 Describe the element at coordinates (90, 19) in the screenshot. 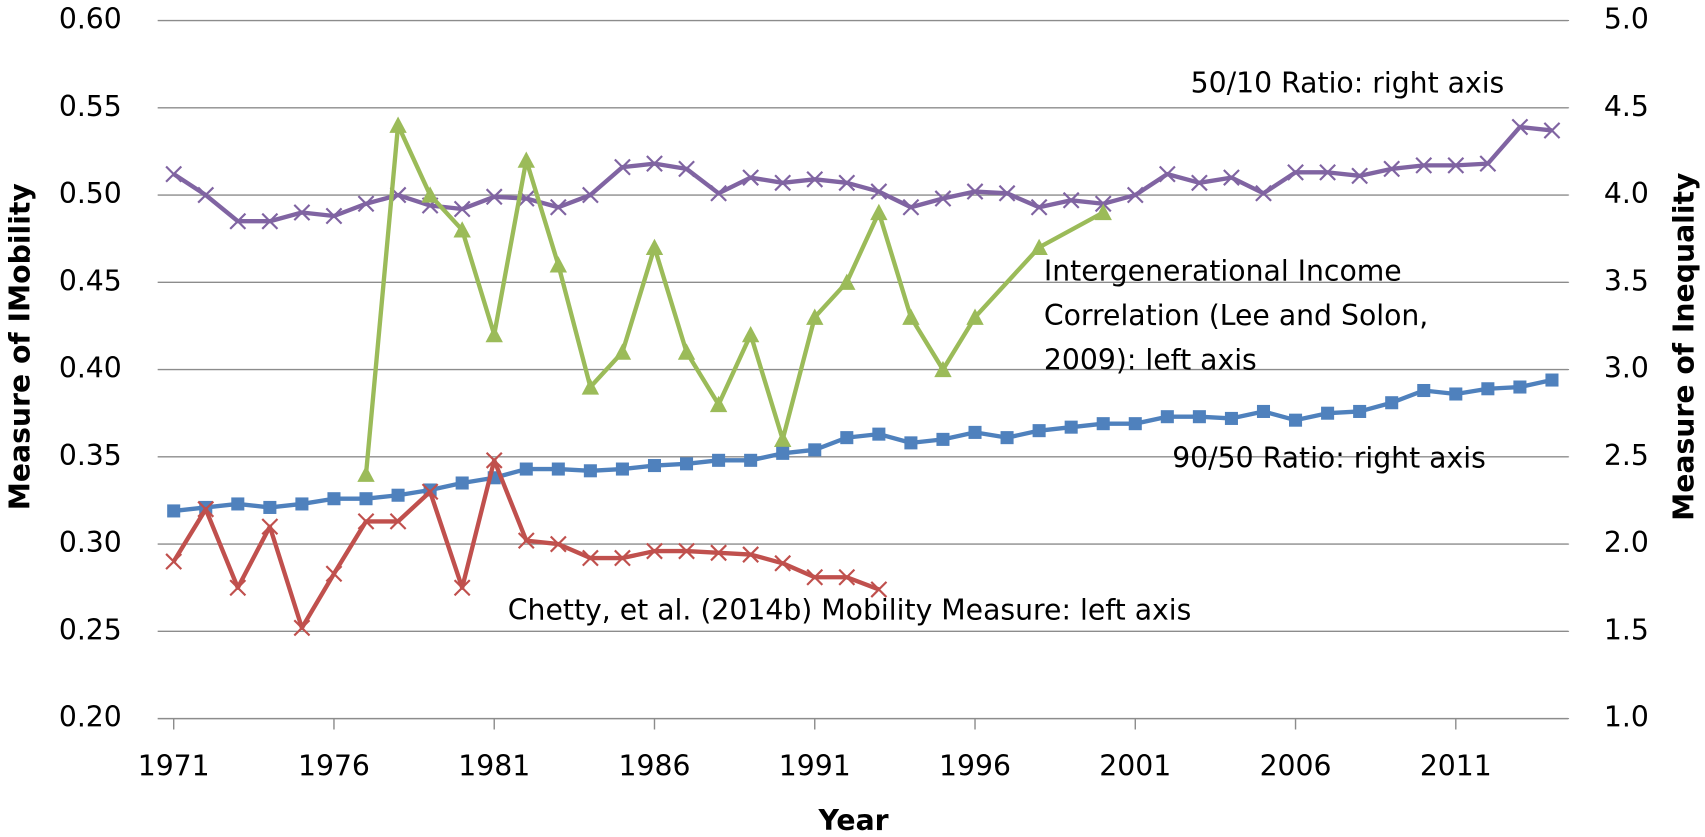

I see `y-tick-label: 0.60` at that location.